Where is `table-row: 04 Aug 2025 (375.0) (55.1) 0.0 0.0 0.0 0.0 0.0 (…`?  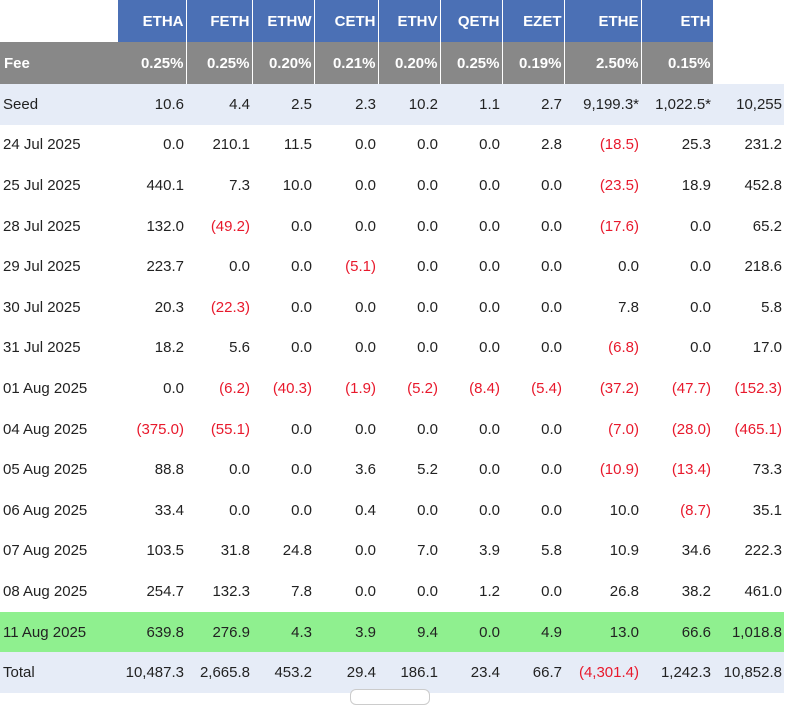
table-row: 04 Aug 2025 (375.0) (55.1) 0.0 0.0 0.0 0.0 0.0 (… is located at coordinates (392, 429).